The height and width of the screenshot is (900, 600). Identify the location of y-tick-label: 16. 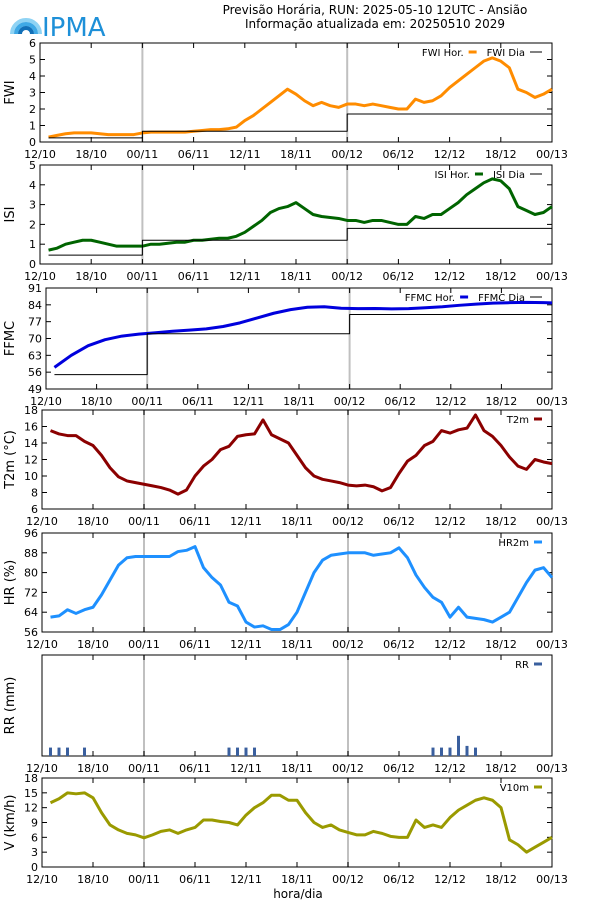
(31, 427).